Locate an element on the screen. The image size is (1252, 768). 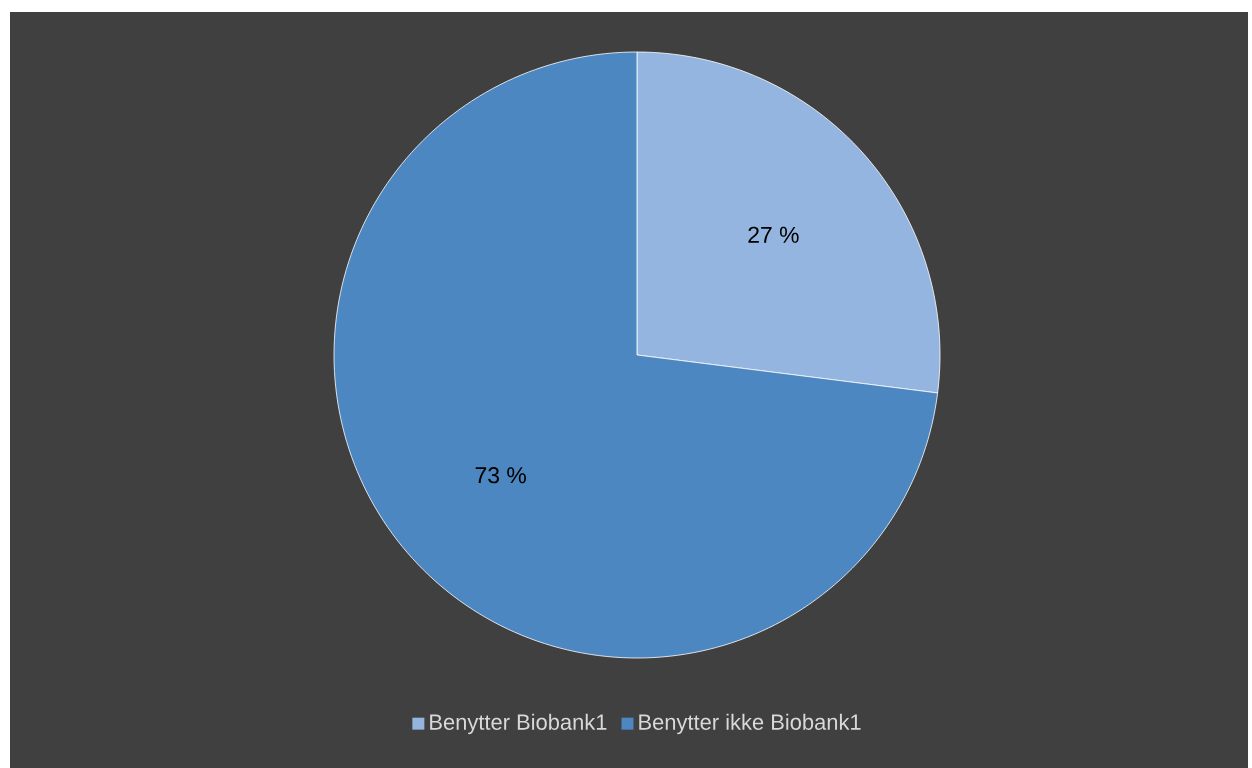
legend-label: Benytter Biobank1 is located at coordinates (518, 724).